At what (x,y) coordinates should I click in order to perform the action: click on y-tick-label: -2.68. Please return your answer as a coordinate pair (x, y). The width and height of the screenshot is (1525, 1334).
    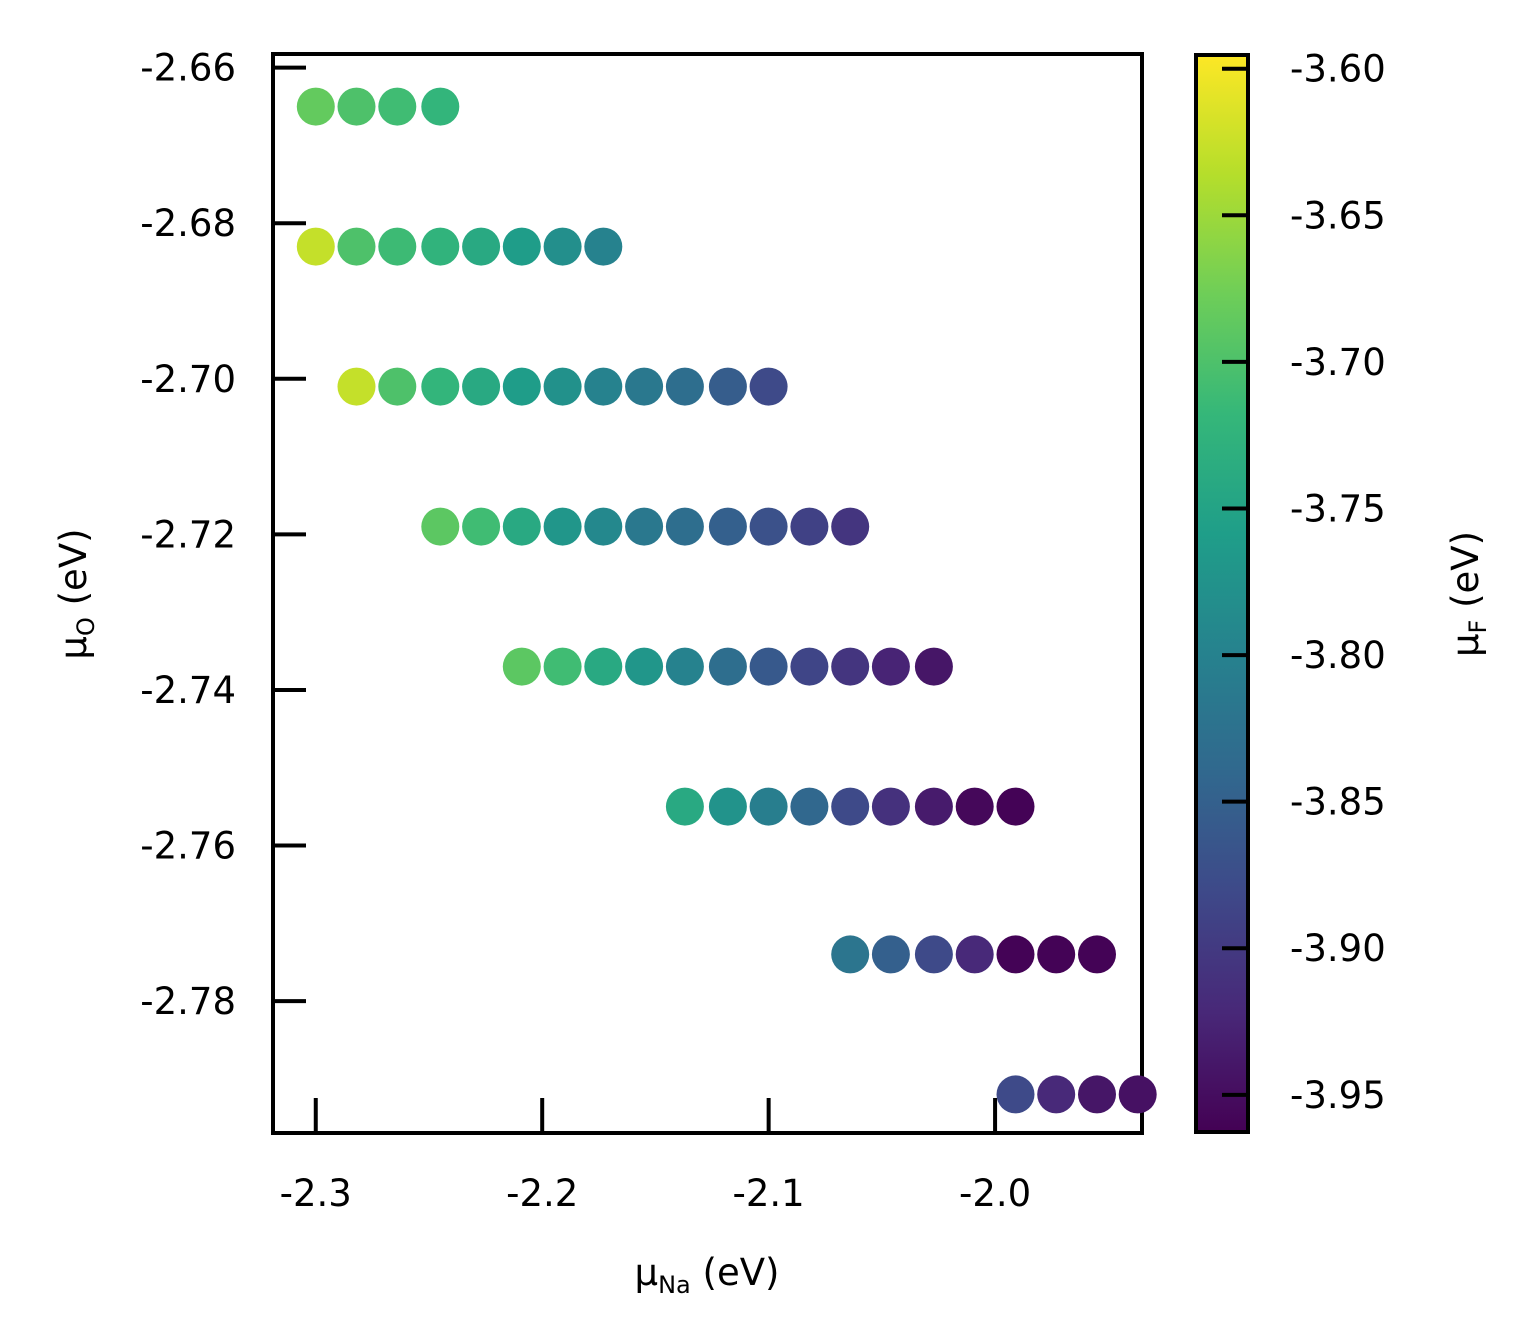
    Looking at the image, I should click on (188, 223).